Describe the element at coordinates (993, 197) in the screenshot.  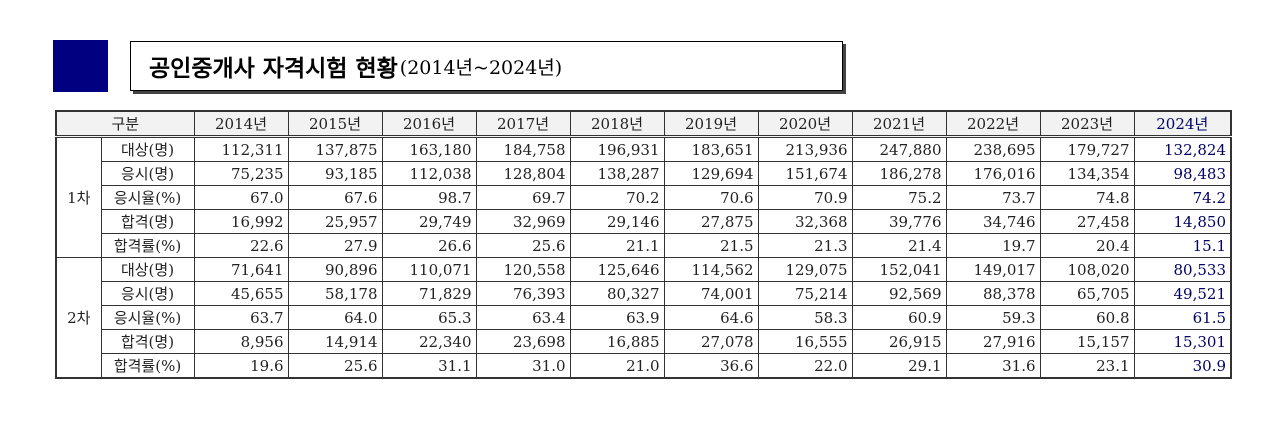
I see `table-cell: 73.7` at that location.